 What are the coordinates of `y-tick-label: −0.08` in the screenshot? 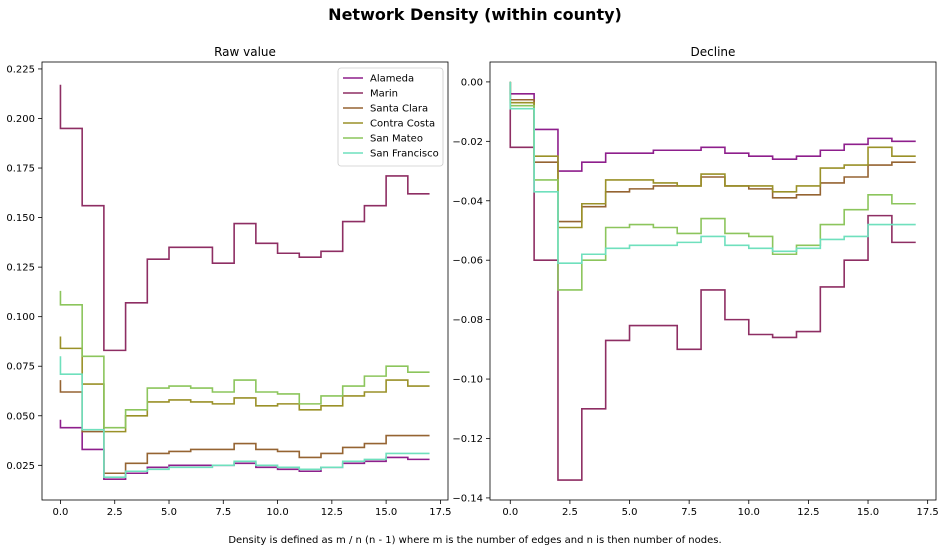 It's located at (467, 320).